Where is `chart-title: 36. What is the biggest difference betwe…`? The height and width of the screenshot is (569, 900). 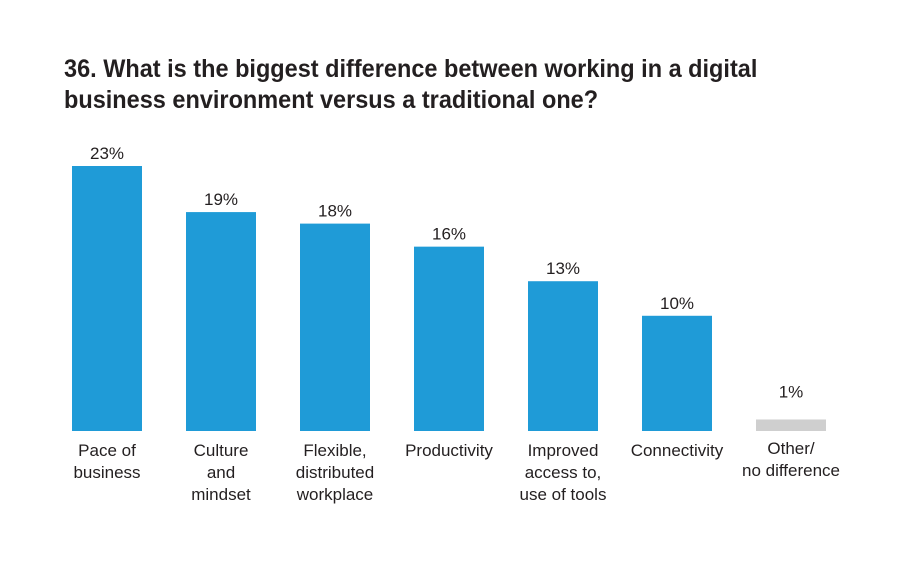
chart-title: 36. What is the biggest difference betwe… is located at coordinates (411, 84).